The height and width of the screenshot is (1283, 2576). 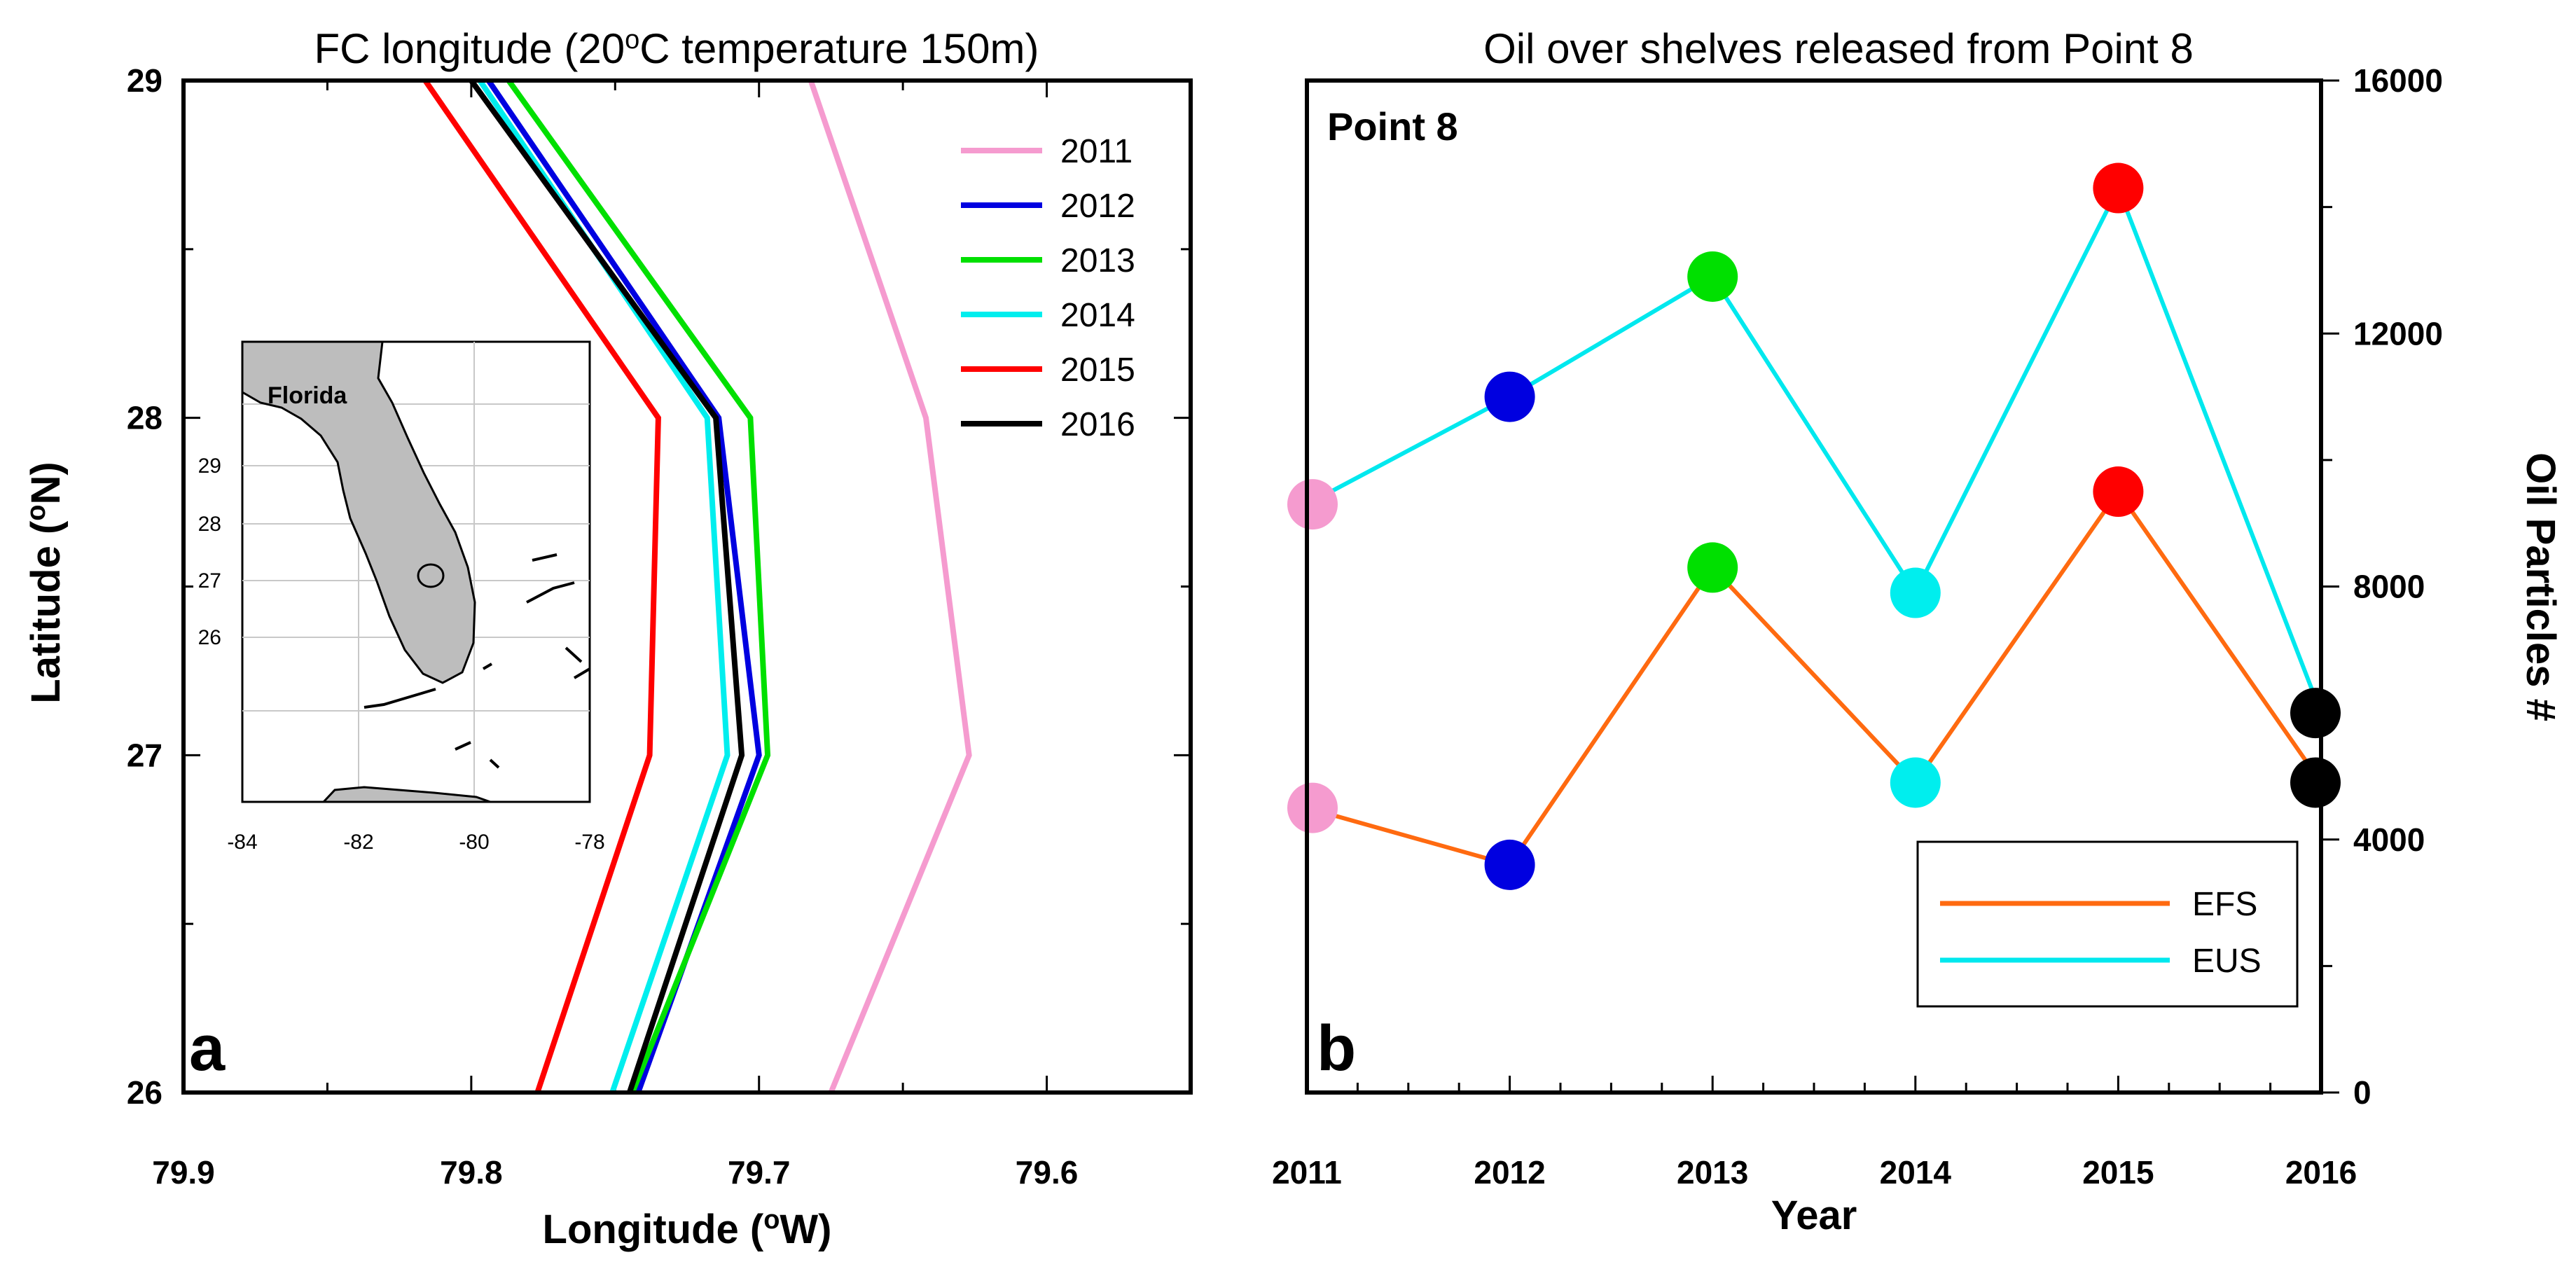 I want to click on x-tick-label: 79.8, so click(x=471, y=1173).